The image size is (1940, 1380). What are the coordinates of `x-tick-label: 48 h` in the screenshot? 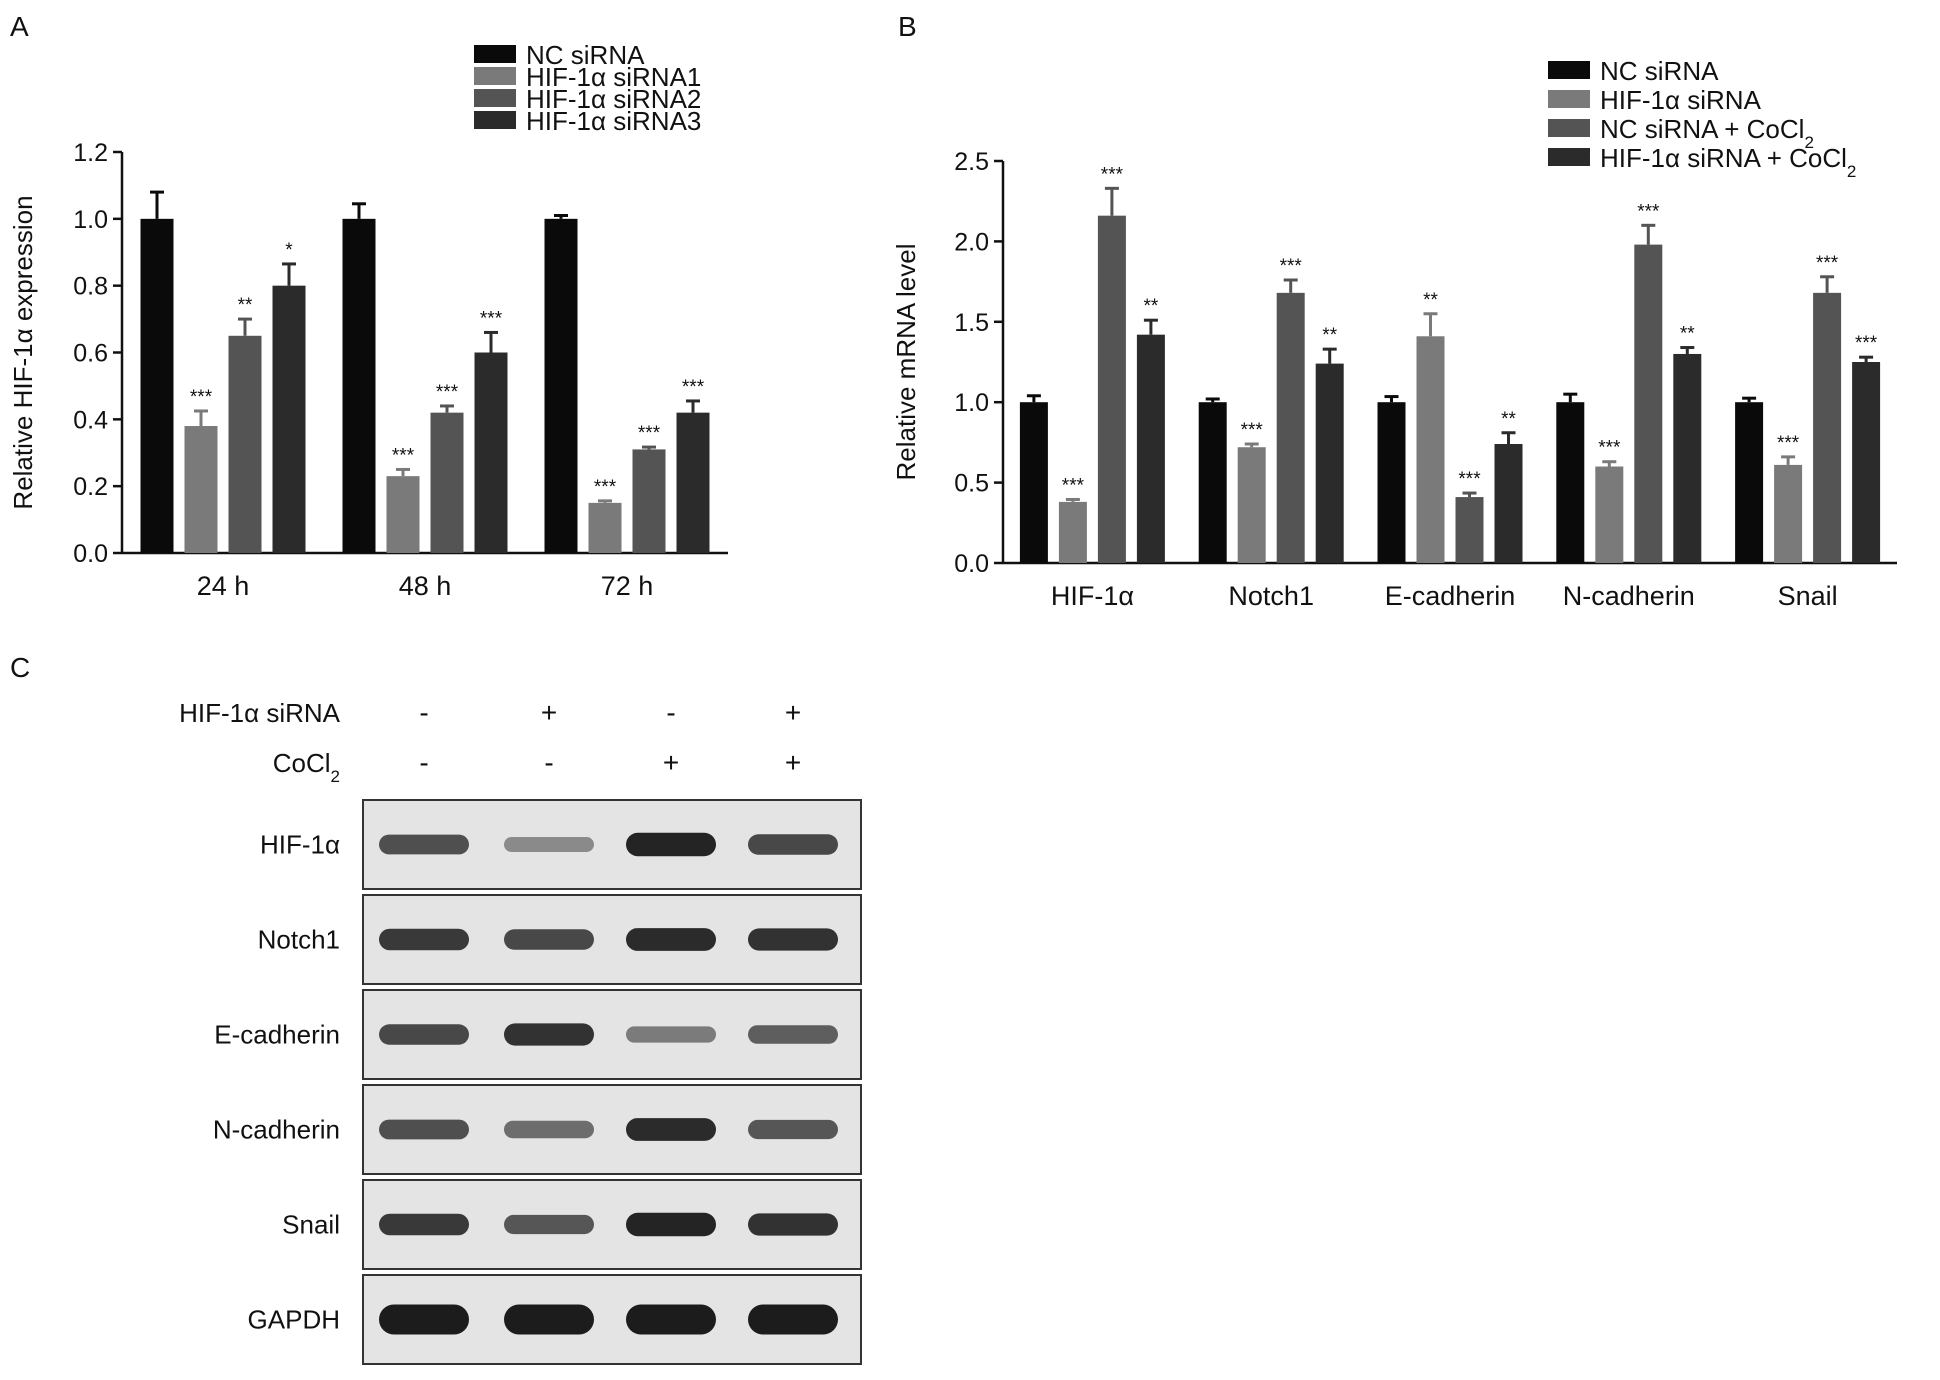 It's located at (425, 586).